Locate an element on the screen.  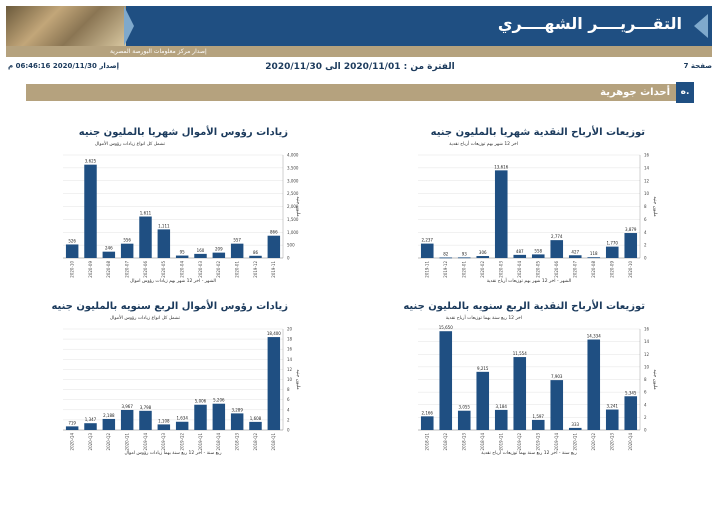
x-tick-label: 2020-Q1 is located at coordinates (127, 442).